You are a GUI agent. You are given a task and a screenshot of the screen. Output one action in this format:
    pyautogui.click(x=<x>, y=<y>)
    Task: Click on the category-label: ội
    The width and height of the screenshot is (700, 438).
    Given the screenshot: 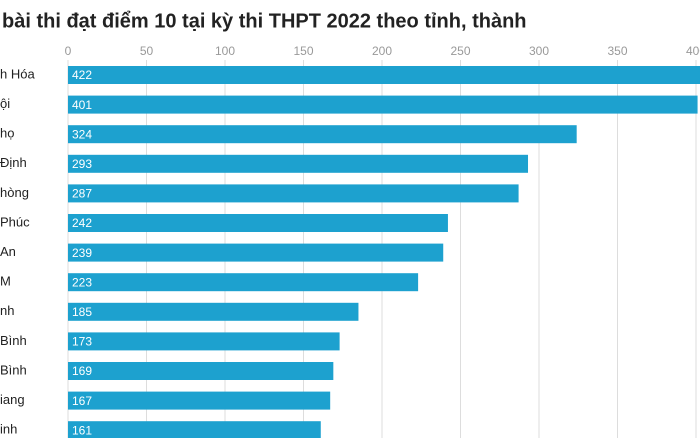 What is the action you would take?
    pyautogui.click(x=5, y=103)
    